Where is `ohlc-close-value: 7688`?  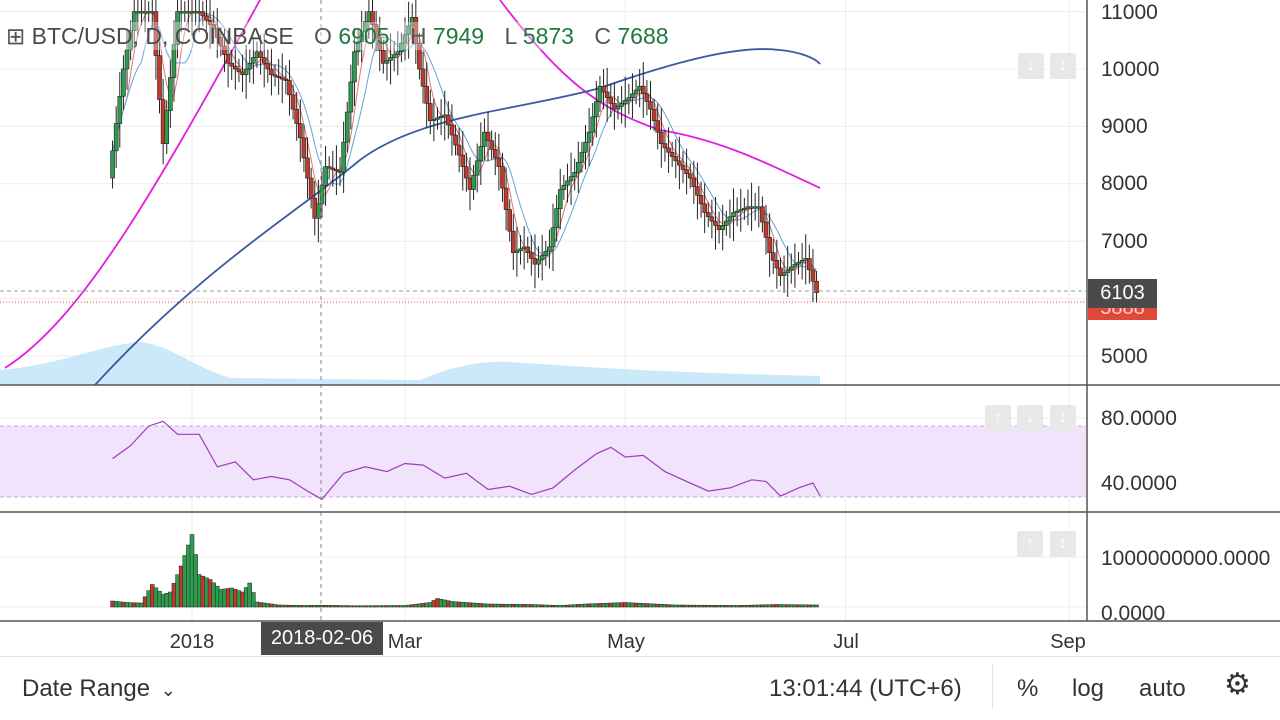 ohlc-close-value: 7688 is located at coordinates (643, 36).